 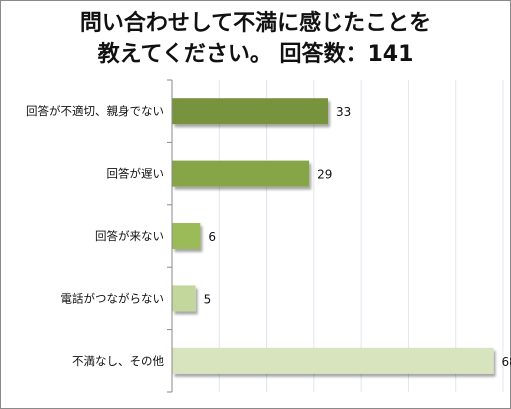 What do you see at coordinates (170, 236) in the screenshot?
I see `category-axis` at bounding box center [170, 236].